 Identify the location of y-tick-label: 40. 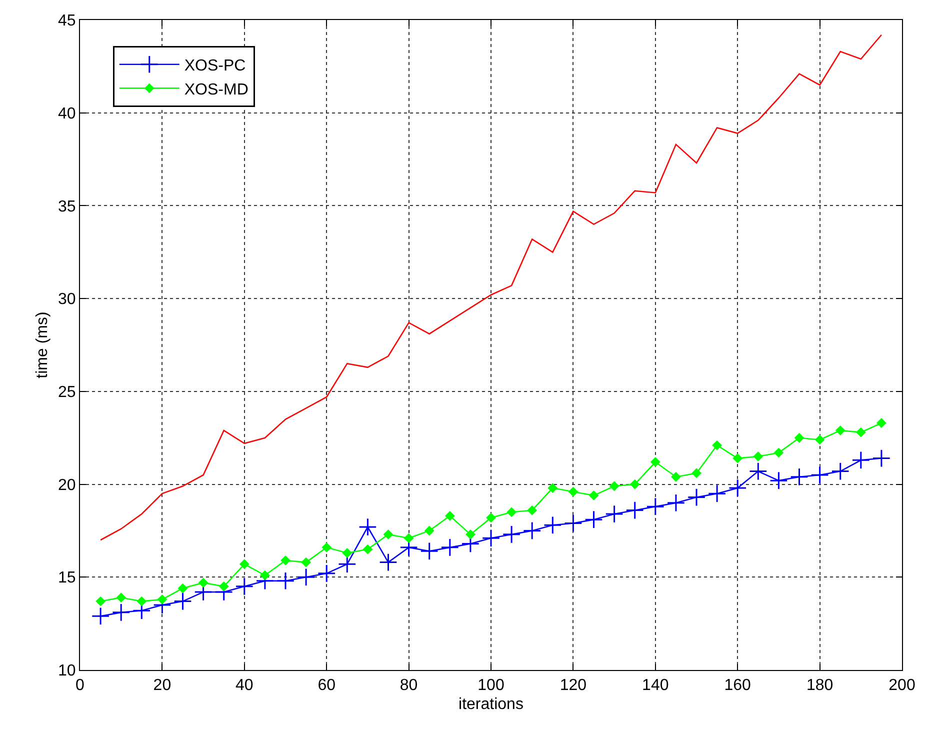
(67, 113).